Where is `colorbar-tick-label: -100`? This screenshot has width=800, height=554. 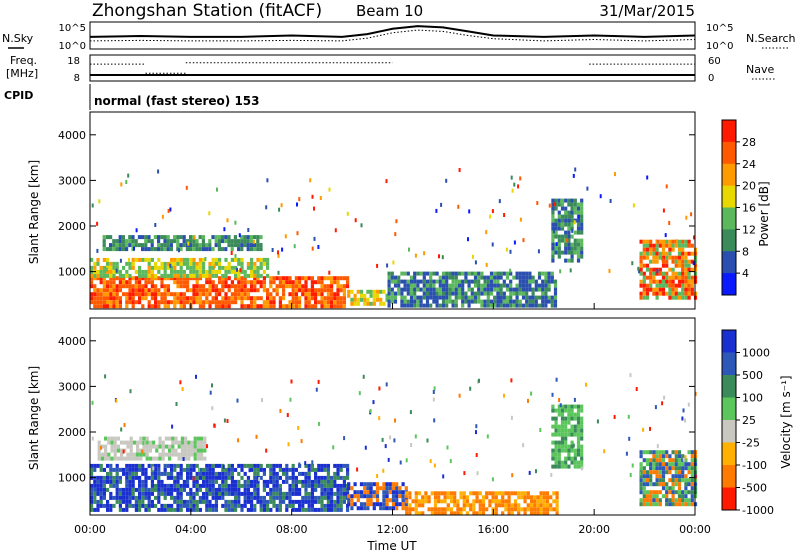 colorbar-tick-label: -100 is located at coordinates (754, 465).